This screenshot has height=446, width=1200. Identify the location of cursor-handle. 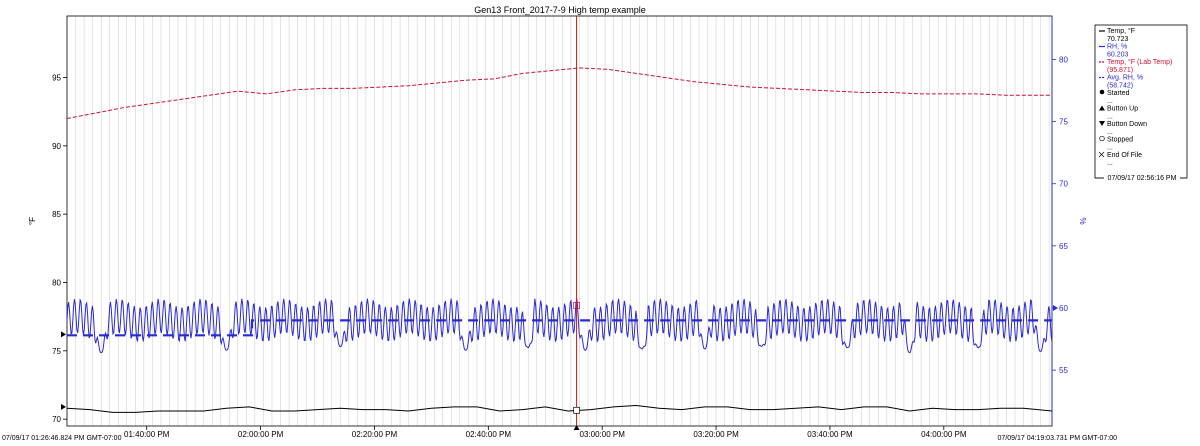
(576, 427).